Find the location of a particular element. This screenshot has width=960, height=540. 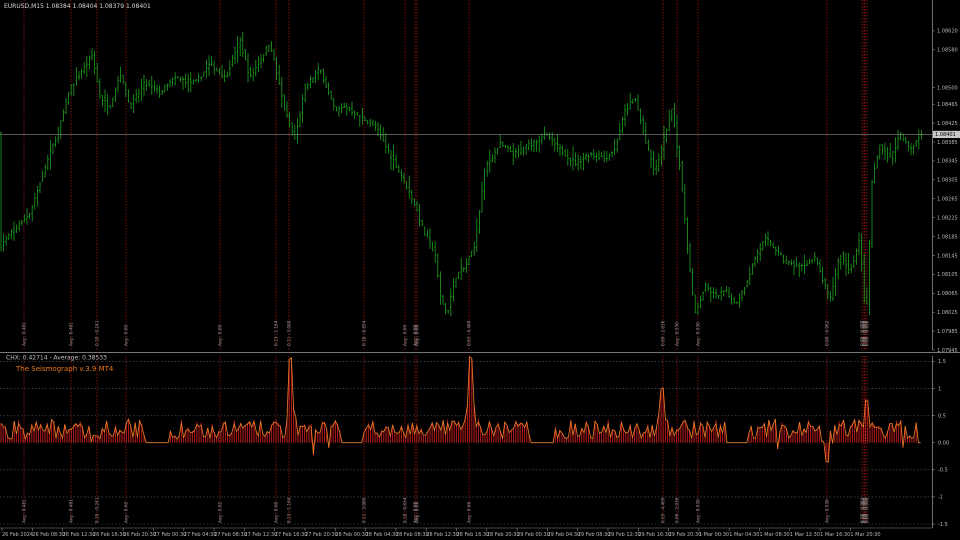

time-tick-label: 28 Feb 20:30 is located at coordinates (503, 535).